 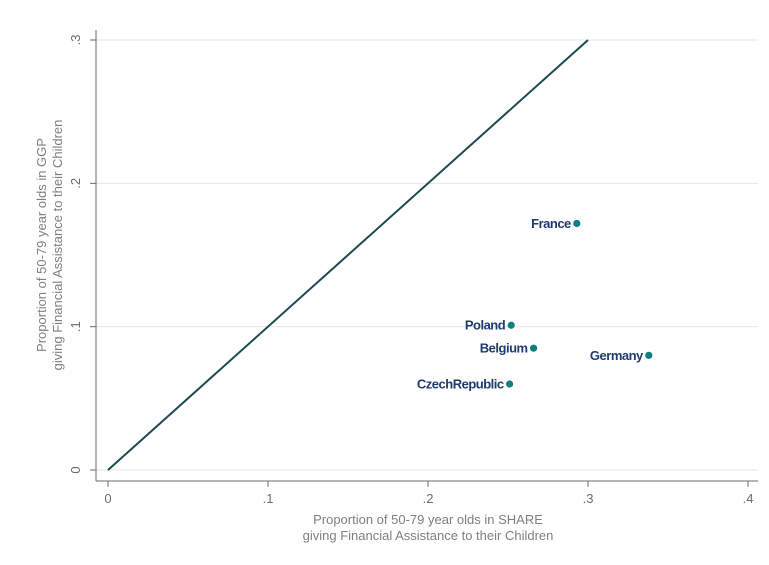 What do you see at coordinates (75, 183) in the screenshot?
I see `y-tick-label: .2` at bounding box center [75, 183].